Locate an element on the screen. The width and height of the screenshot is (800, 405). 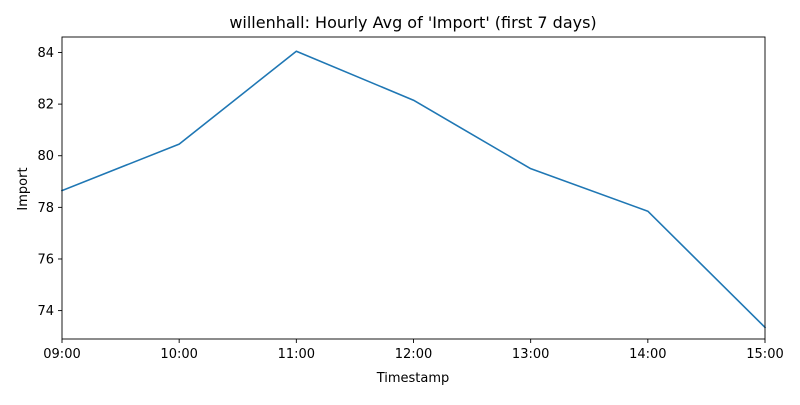
y-tick-label: 76 is located at coordinates (45, 259).